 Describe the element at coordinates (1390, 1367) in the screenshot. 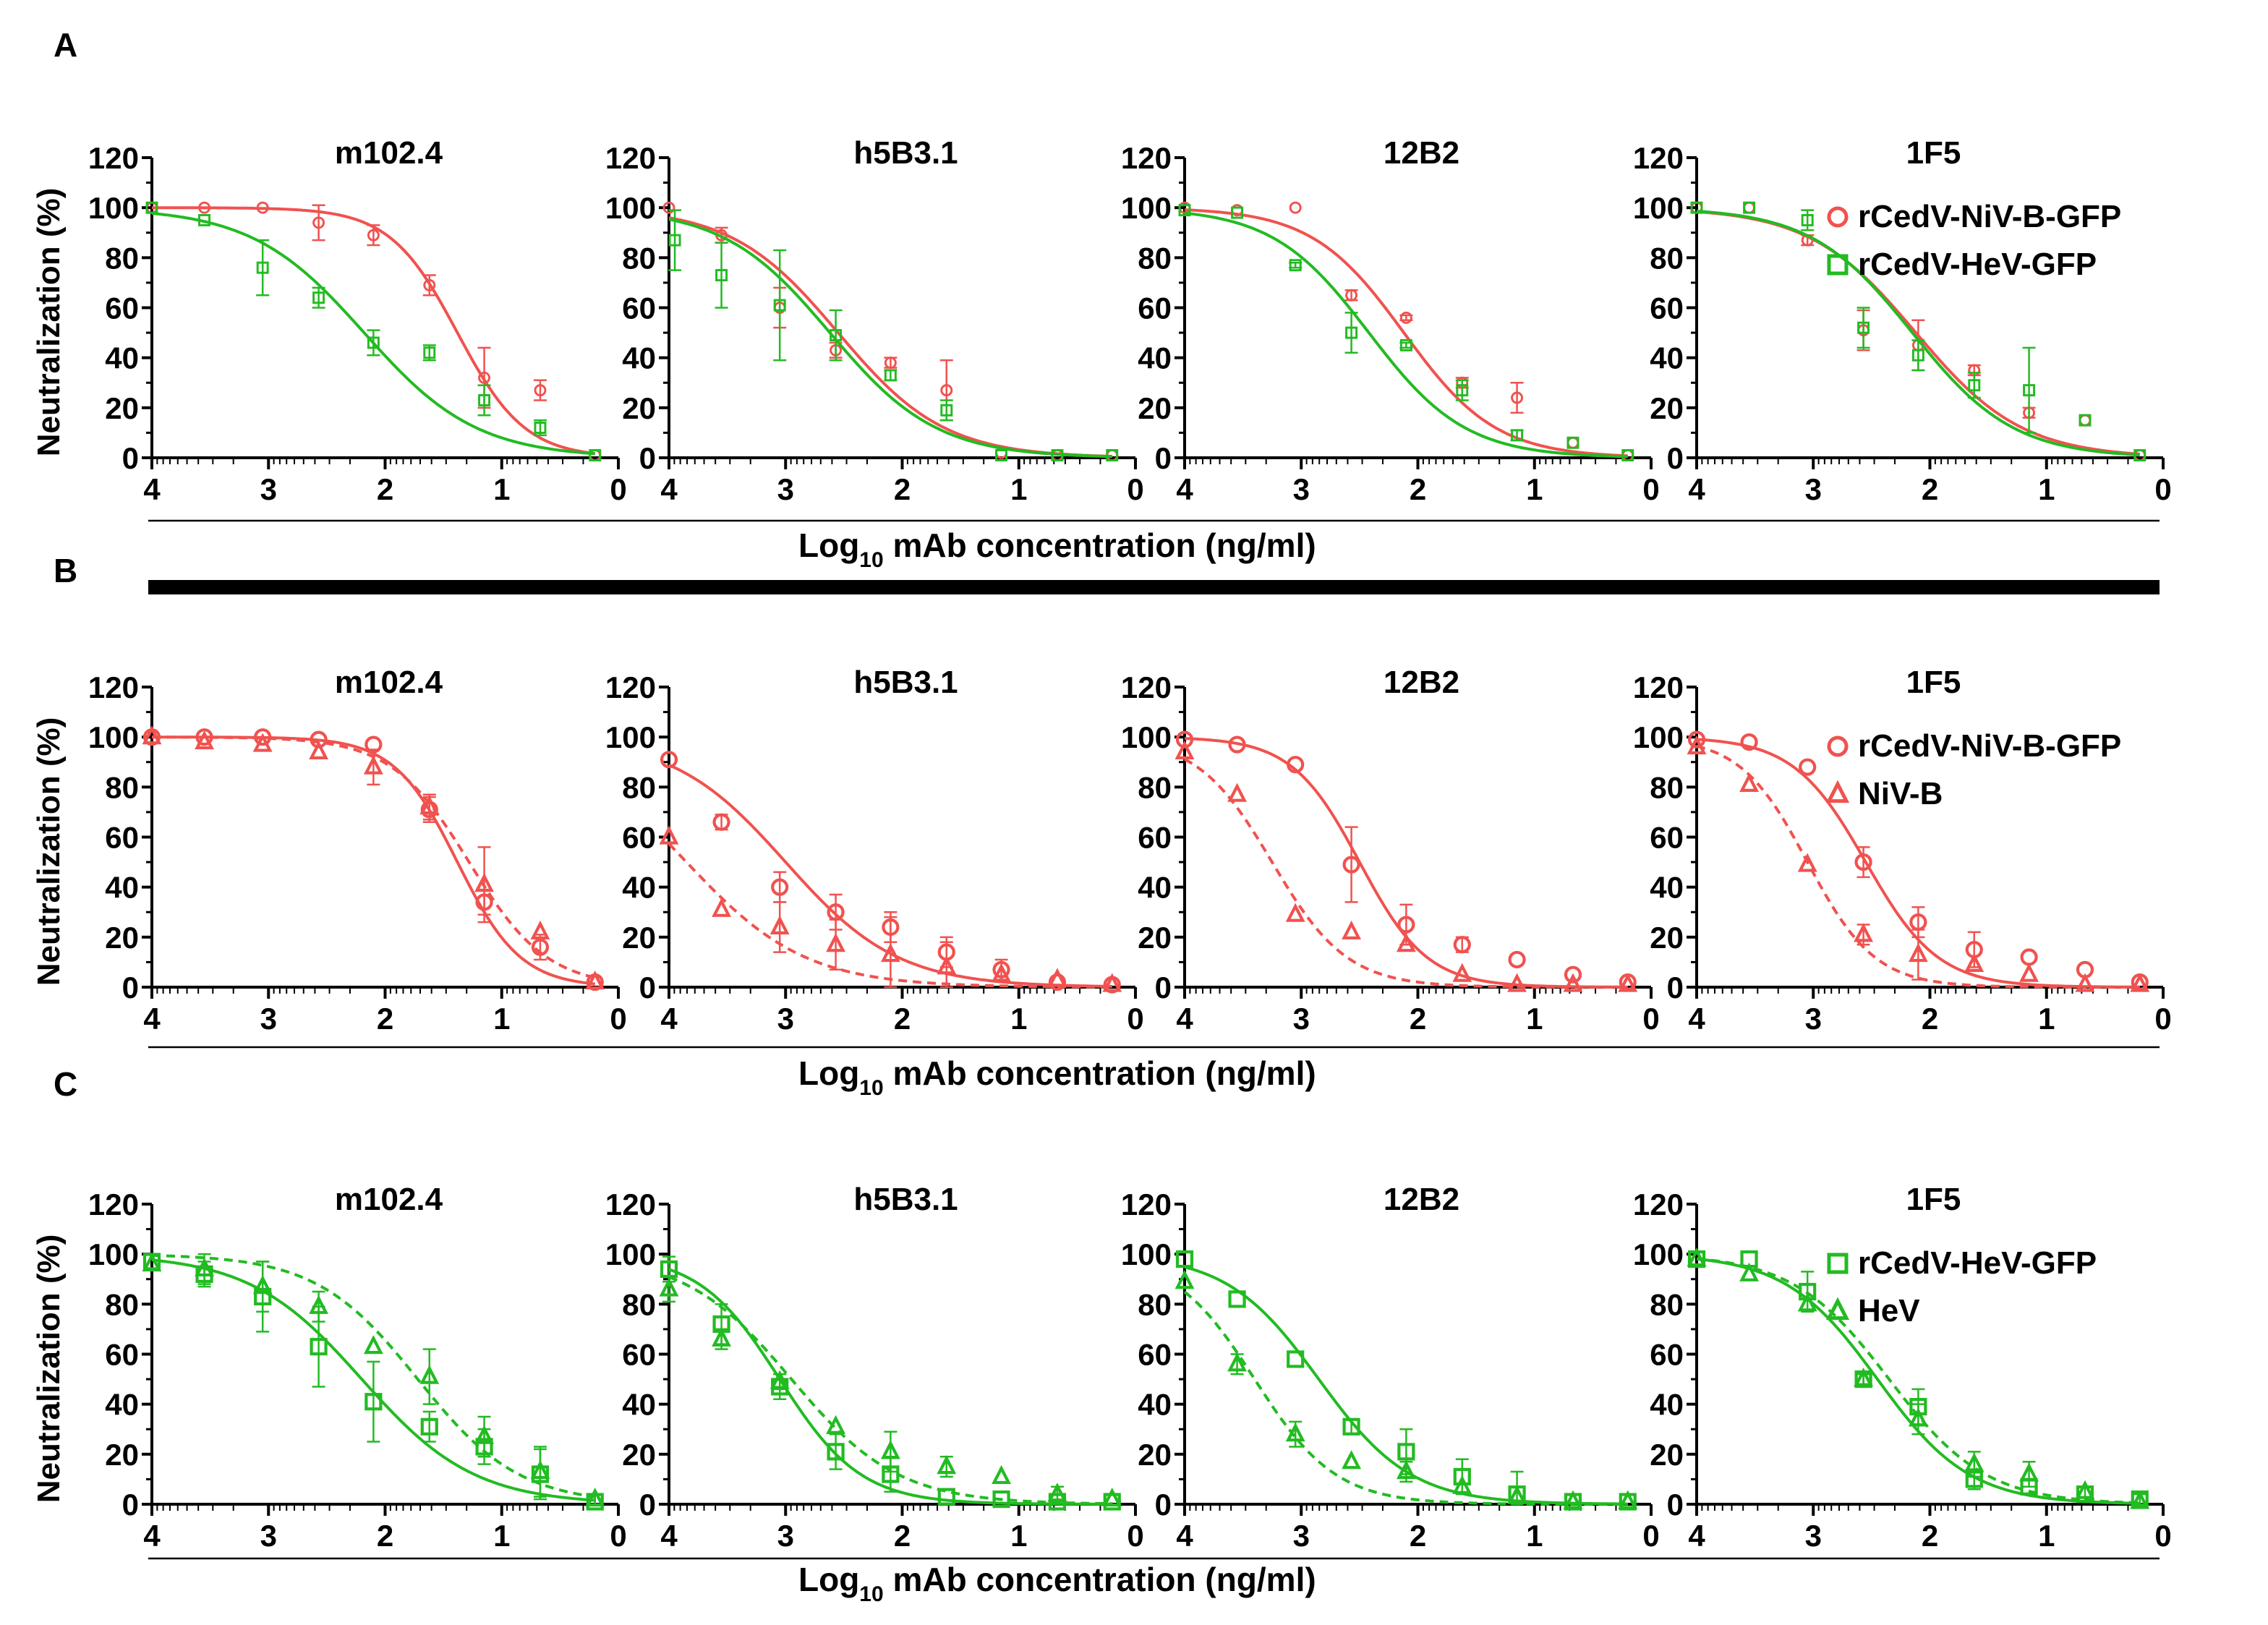

I see `subplot-12B2: 12B2 0 20 40 60 80 100 120 4 3 2 1 0` at that location.